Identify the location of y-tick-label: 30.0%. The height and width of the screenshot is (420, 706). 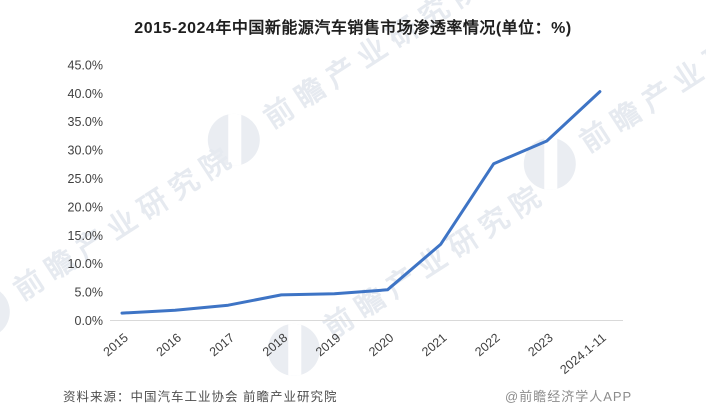
(85, 151).